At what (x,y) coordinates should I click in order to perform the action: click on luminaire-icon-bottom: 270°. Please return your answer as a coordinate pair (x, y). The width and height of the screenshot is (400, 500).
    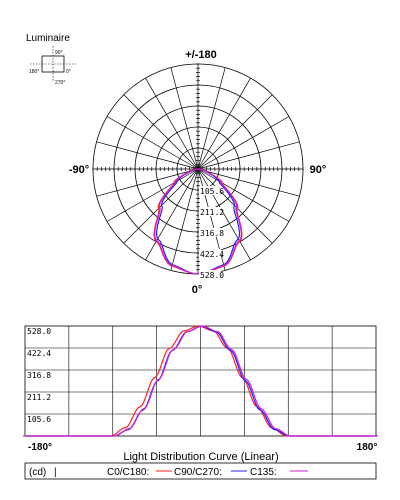
    Looking at the image, I should click on (60, 83).